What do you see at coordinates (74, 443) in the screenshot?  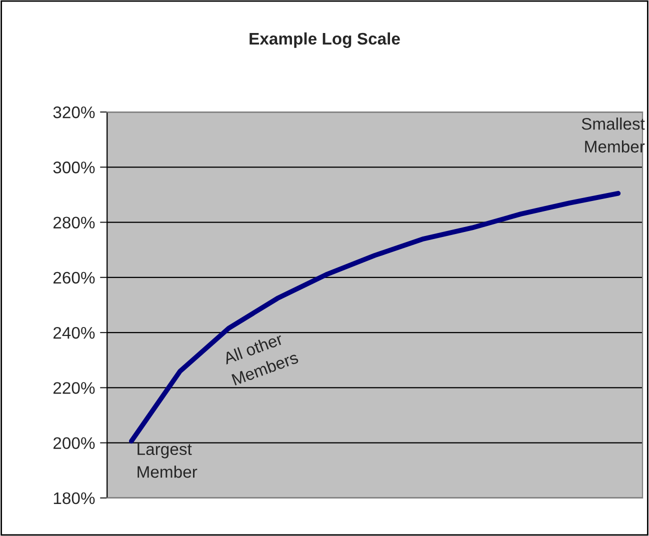 I see `y-tick-label: 200%` at bounding box center [74, 443].